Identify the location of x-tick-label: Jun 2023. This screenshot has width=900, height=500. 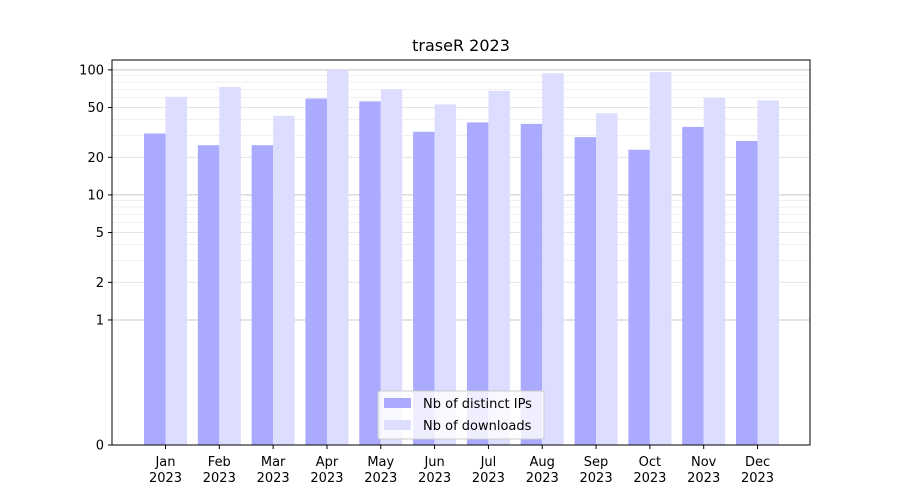
(434, 470).